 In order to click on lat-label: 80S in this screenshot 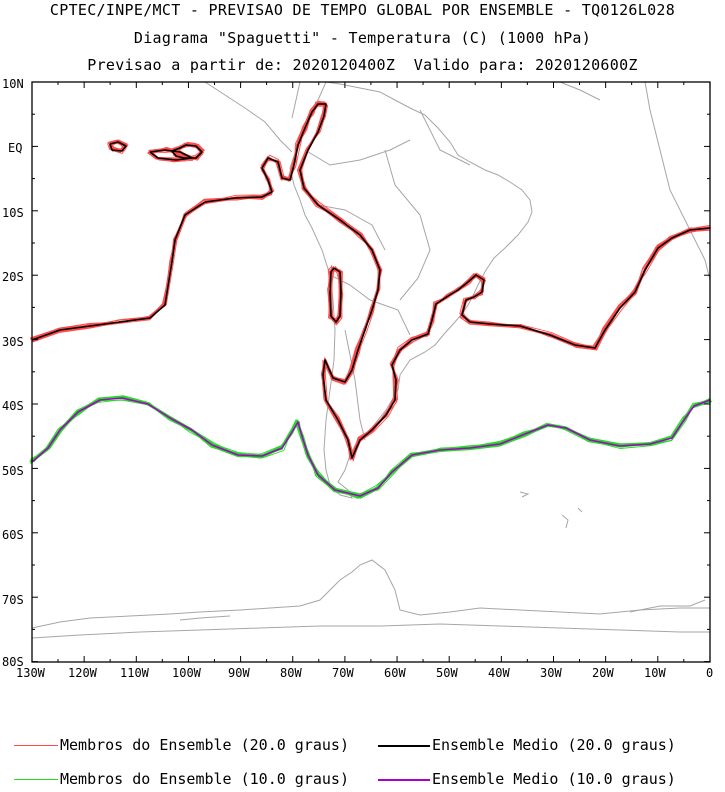, I will do `click(13, 662)`.